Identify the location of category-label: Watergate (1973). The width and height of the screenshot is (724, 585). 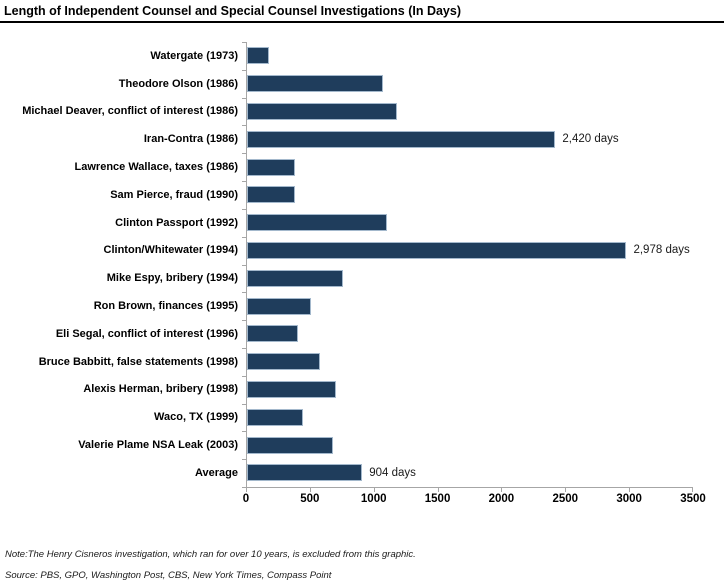
(194, 55).